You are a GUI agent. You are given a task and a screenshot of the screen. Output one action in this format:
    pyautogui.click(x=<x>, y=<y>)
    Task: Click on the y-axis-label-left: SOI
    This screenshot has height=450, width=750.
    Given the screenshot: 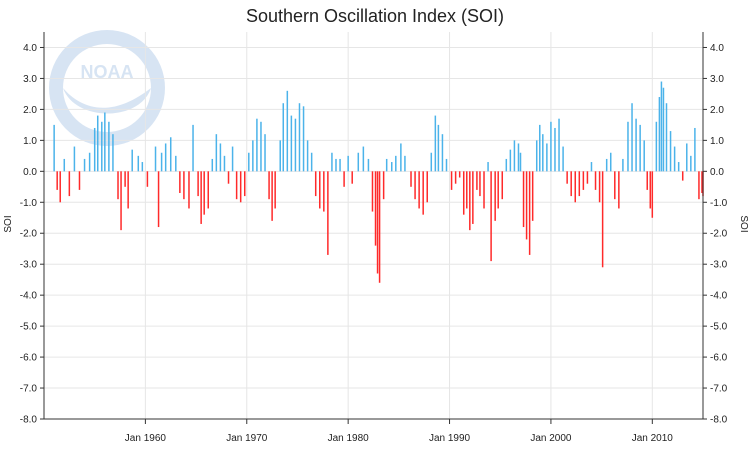 What is the action you would take?
    pyautogui.click(x=8, y=223)
    